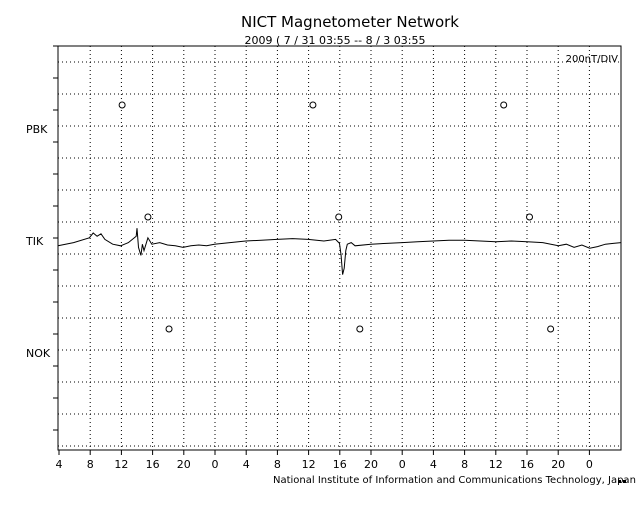 Image resolution: width=640 pixels, height=505 pixels. What do you see at coordinates (592, 59) in the screenshot?
I see `scale-label: 200nT/DIV` at bounding box center [592, 59].